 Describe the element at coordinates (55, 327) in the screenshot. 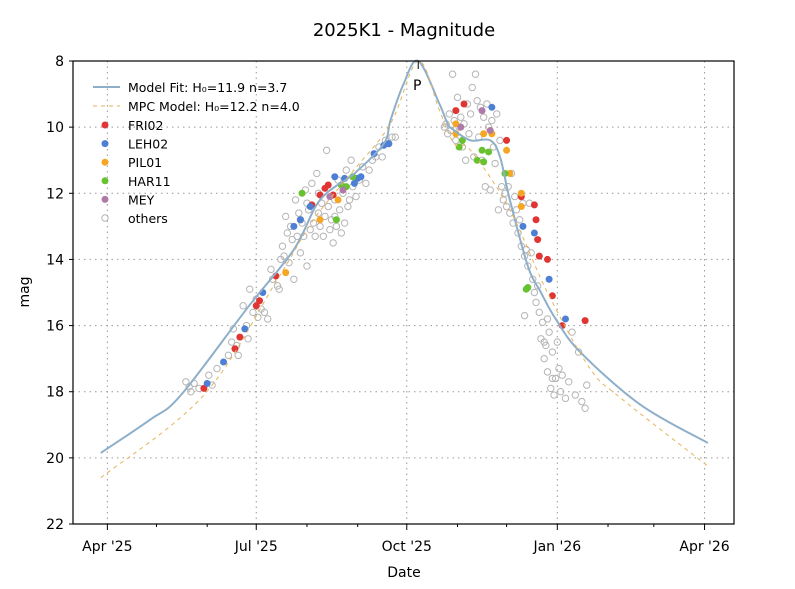

I see `y-tick-label: 16` at that location.